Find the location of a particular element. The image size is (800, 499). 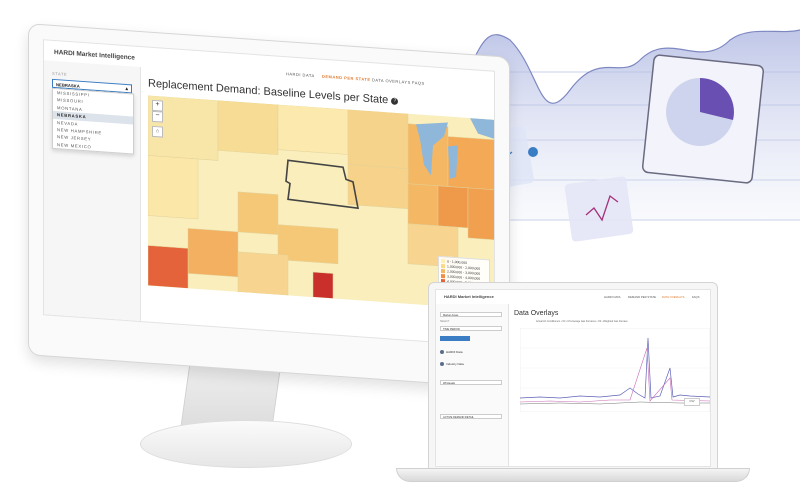

nav-hardi-data: HARDI DATA is located at coordinates (300, 75).